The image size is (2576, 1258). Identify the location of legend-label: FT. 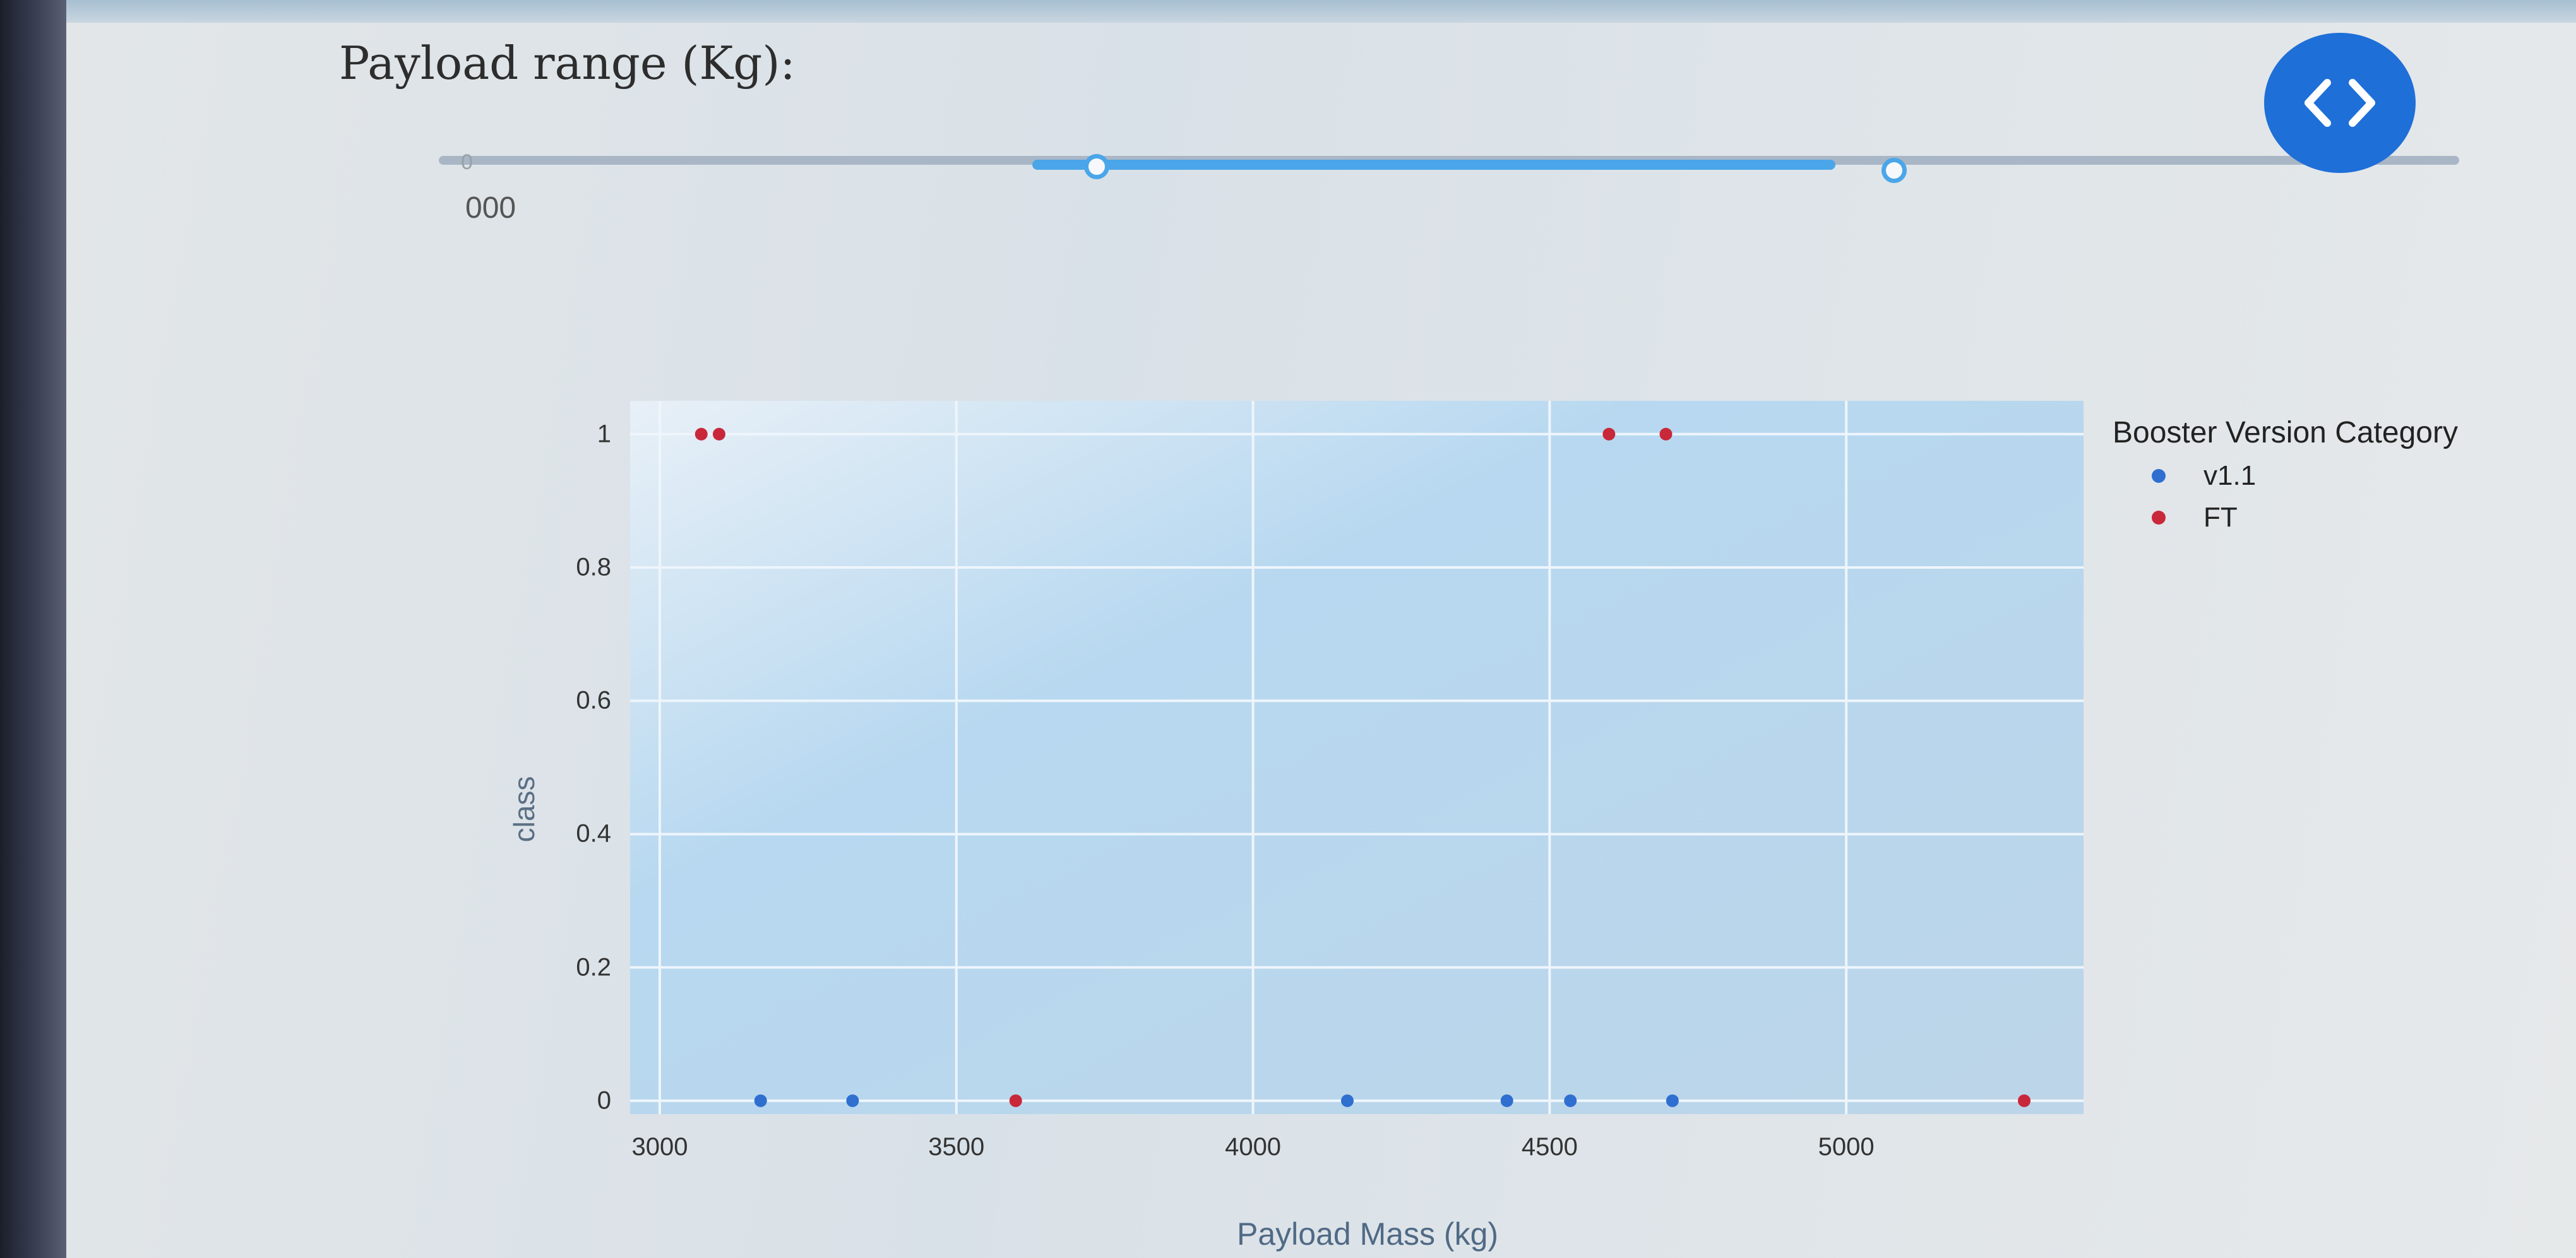
(2220, 517).